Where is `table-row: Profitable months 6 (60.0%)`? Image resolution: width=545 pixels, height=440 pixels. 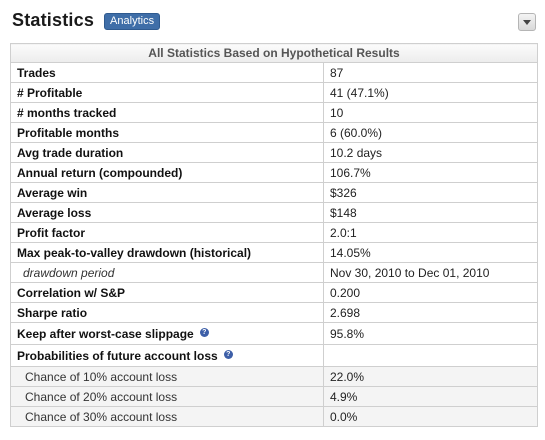
table-row: Profitable months 6 (60.0%) is located at coordinates (274, 132).